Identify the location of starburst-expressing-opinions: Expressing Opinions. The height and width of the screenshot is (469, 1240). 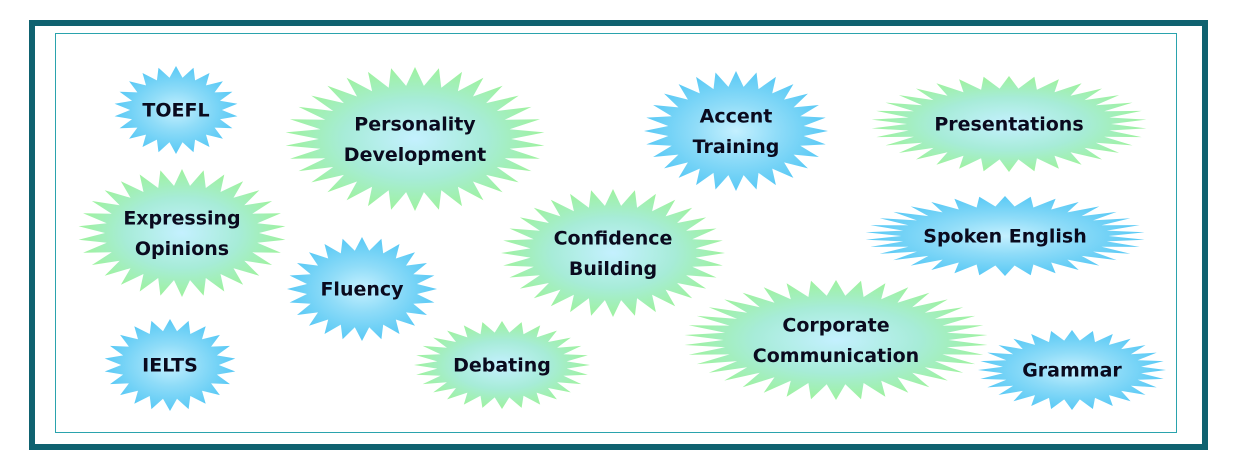
(182, 233).